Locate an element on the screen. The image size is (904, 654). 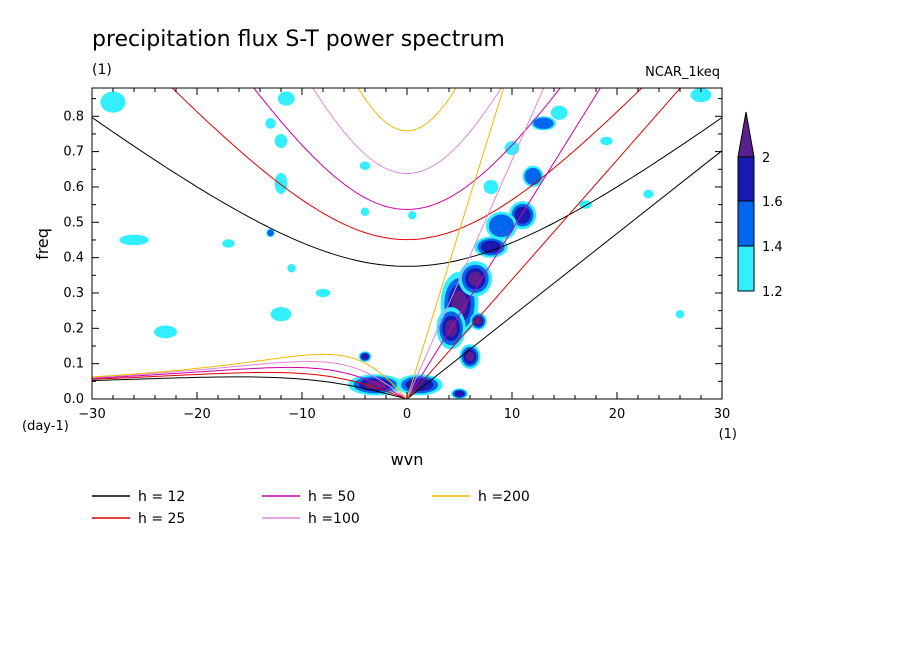
legend-label: h = 25 is located at coordinates (161, 519).